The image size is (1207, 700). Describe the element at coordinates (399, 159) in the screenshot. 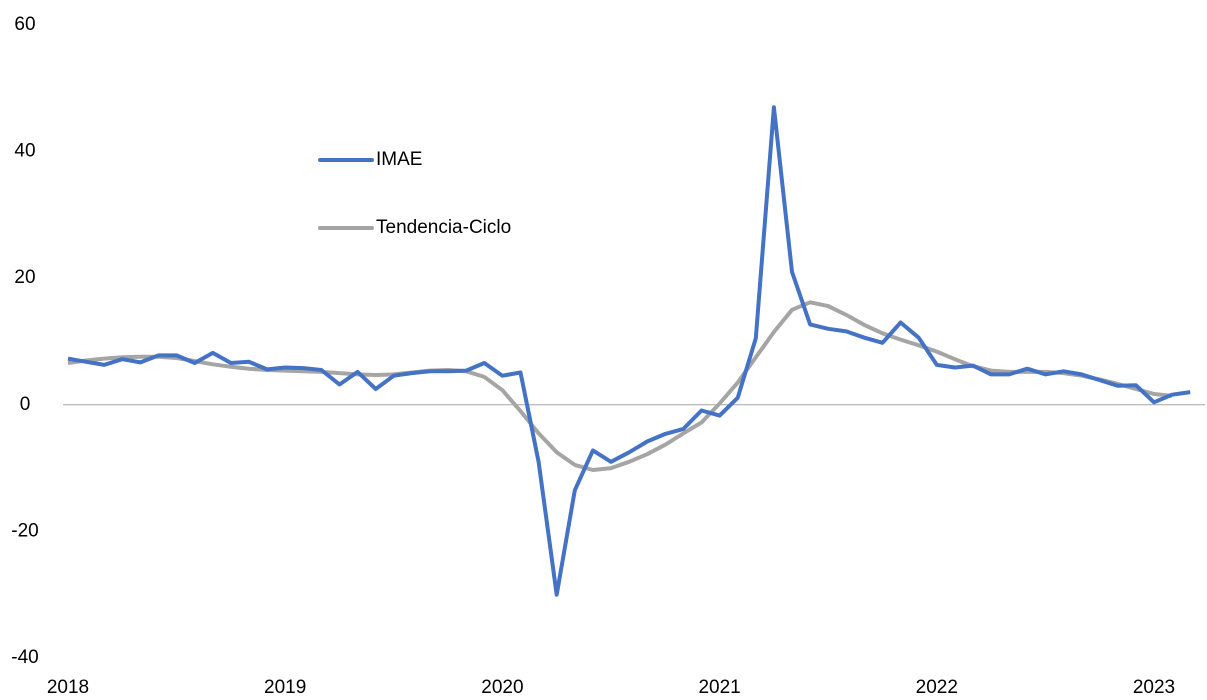

I see `legend-label: IMAE` at that location.